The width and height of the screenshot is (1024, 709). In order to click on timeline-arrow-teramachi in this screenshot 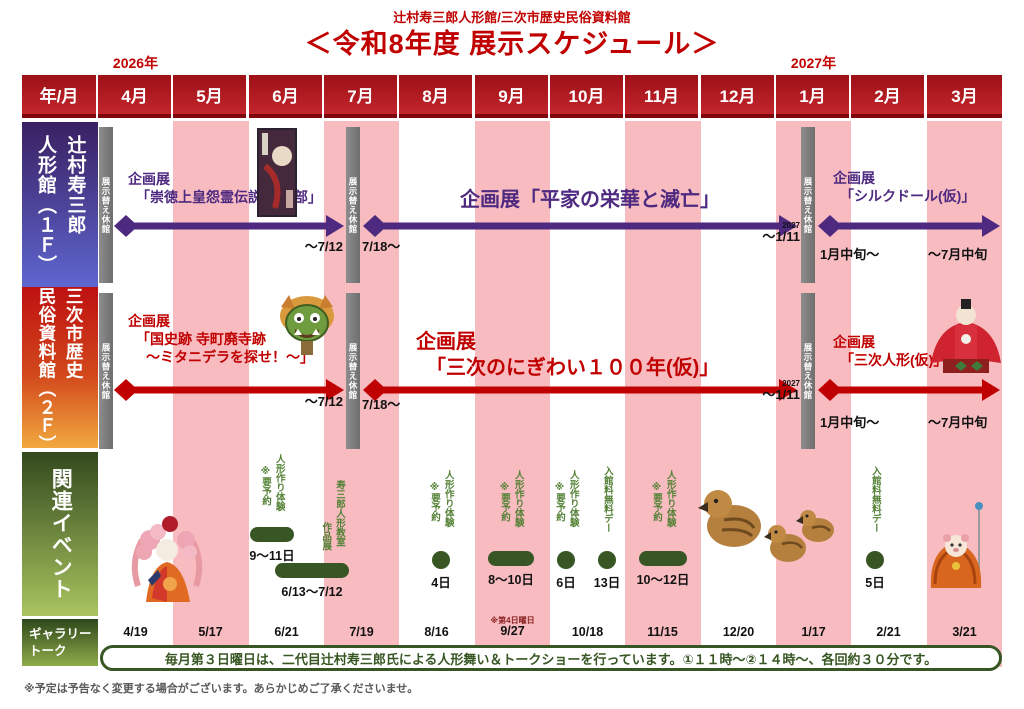, I will do `click(229, 390)`.